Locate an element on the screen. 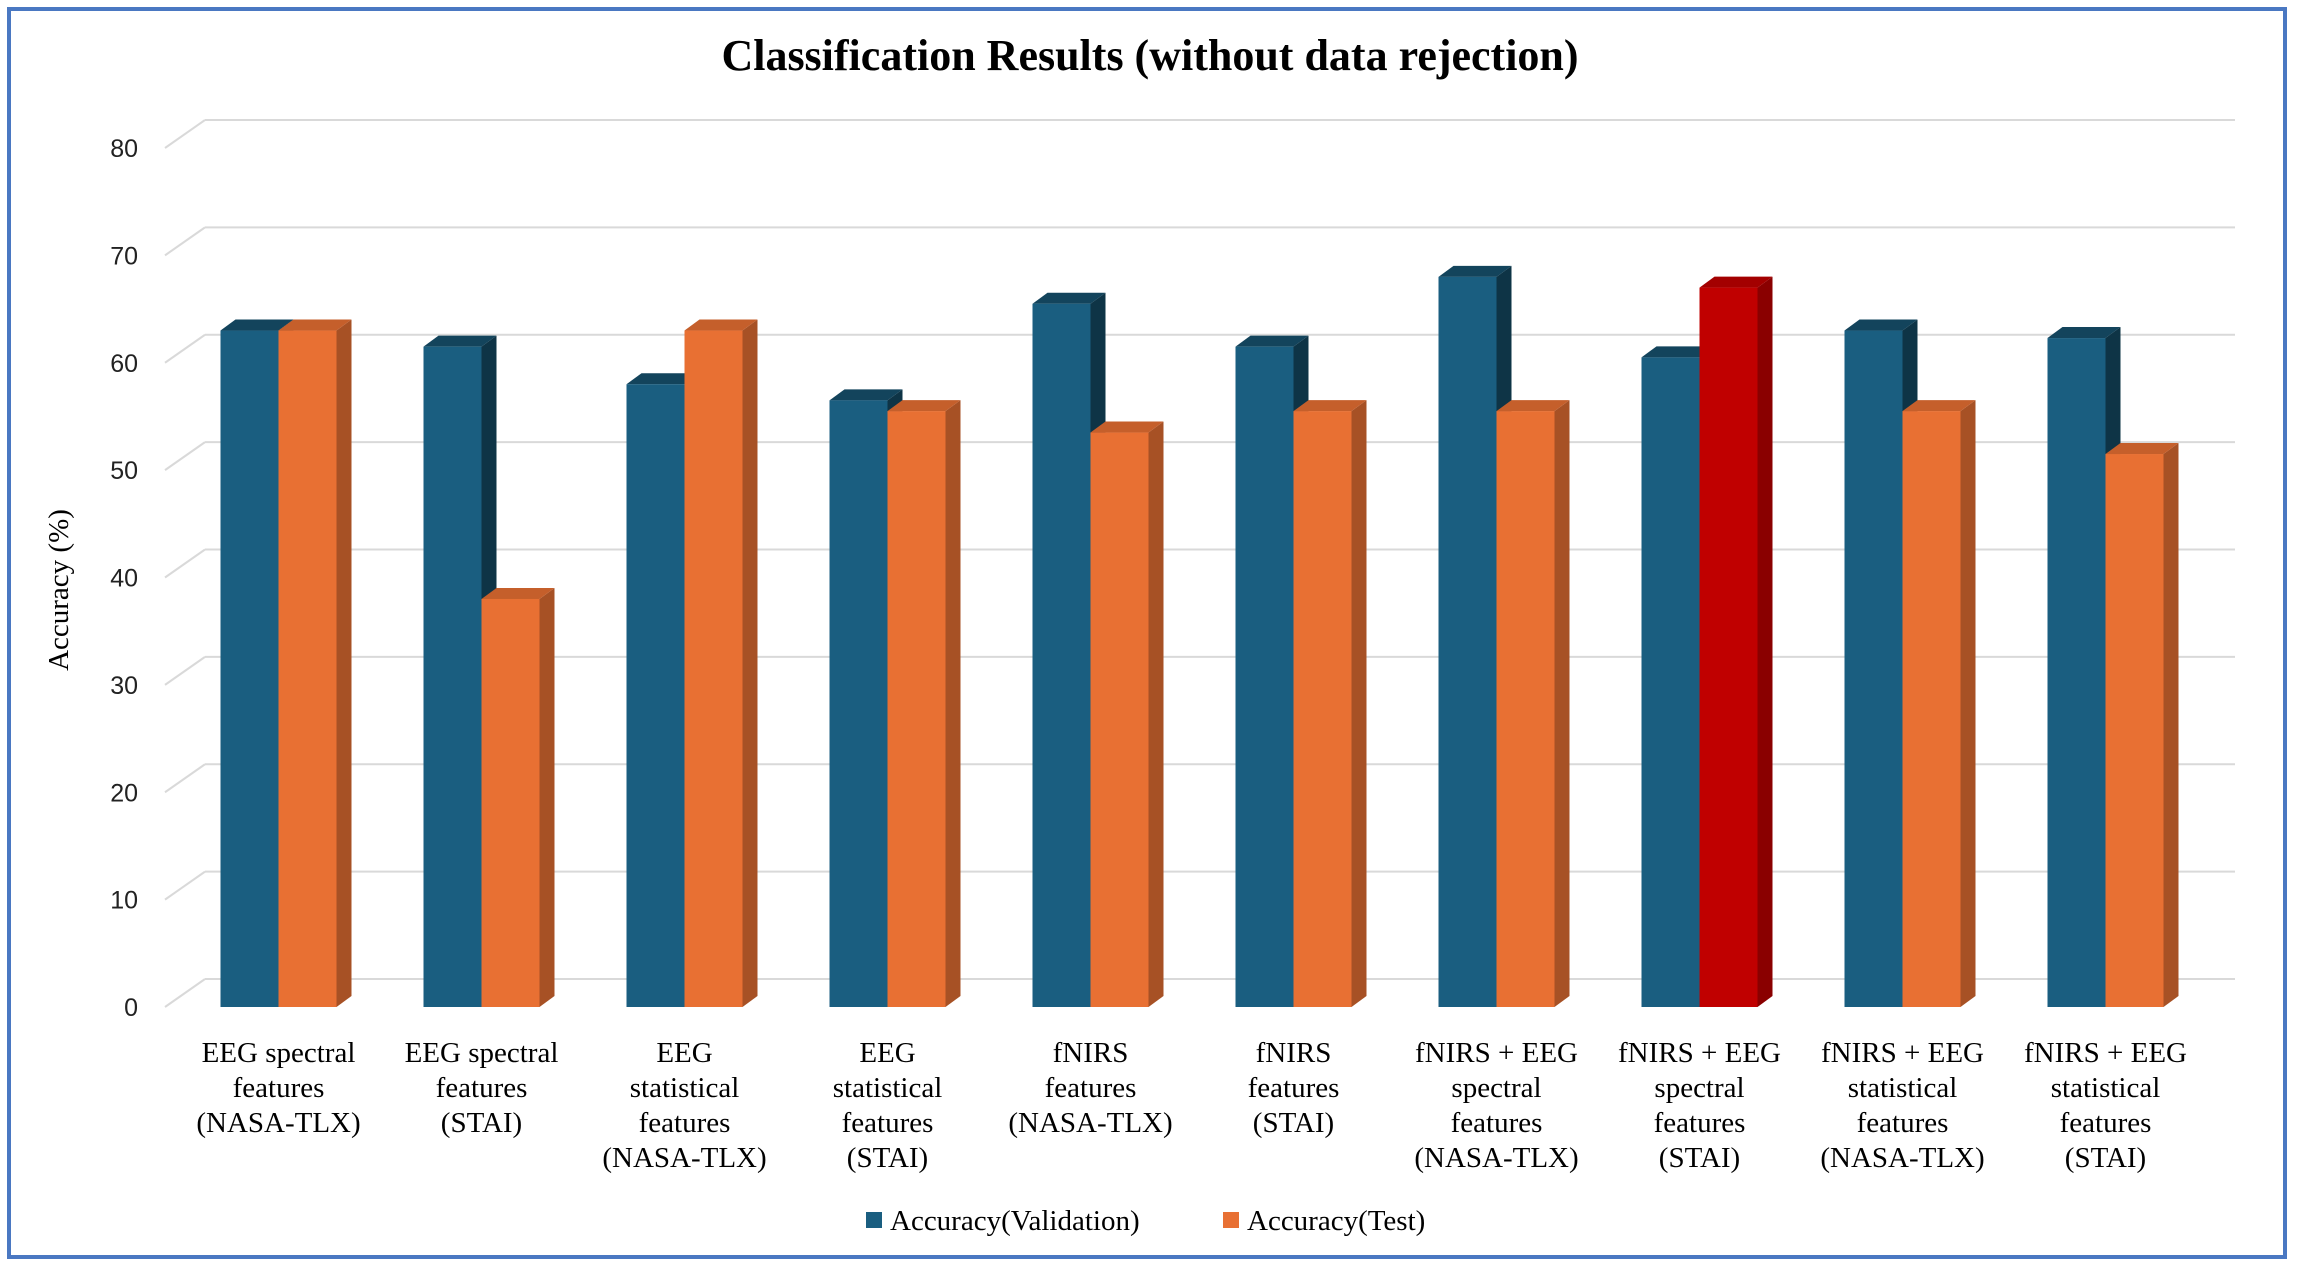  x-category-label: fNIRS + EEG statistical features (STAI) is located at coordinates (2105, 1105).